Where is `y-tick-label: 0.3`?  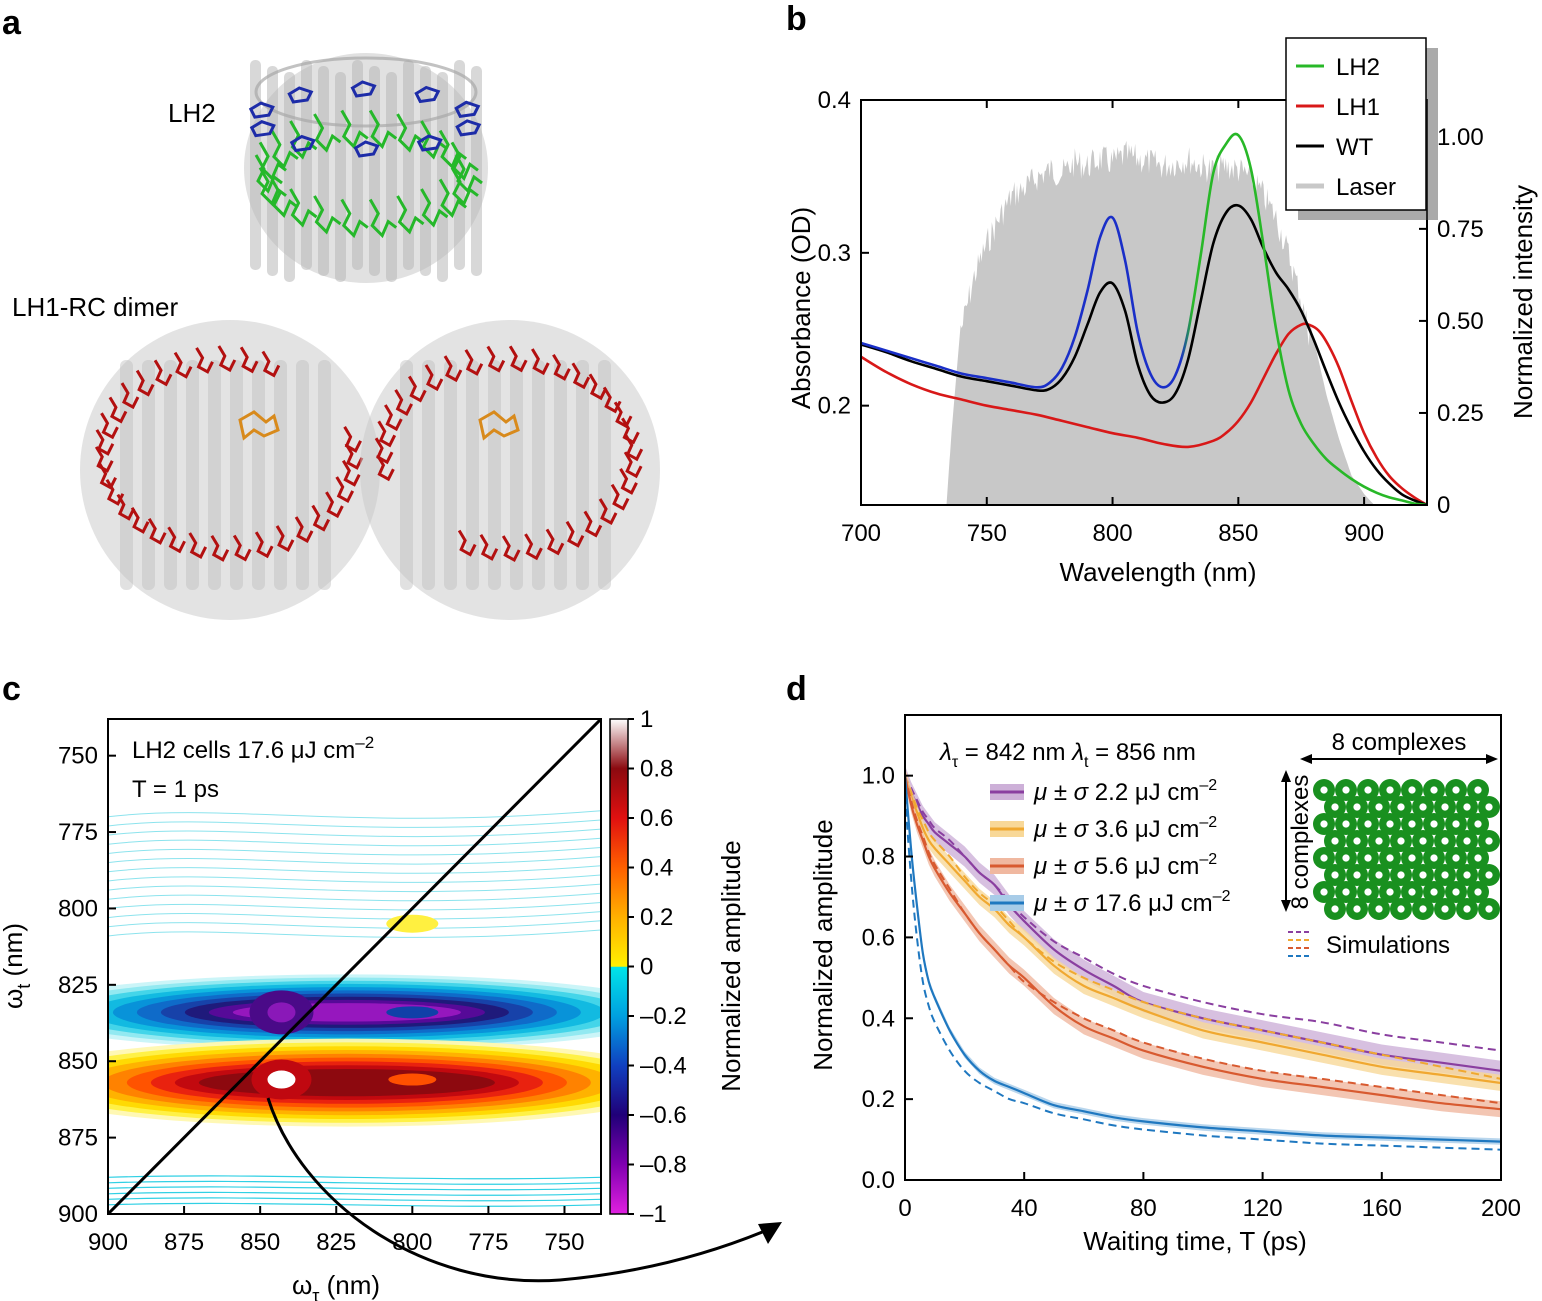
y-tick-label: 0.3 is located at coordinates (834, 253).